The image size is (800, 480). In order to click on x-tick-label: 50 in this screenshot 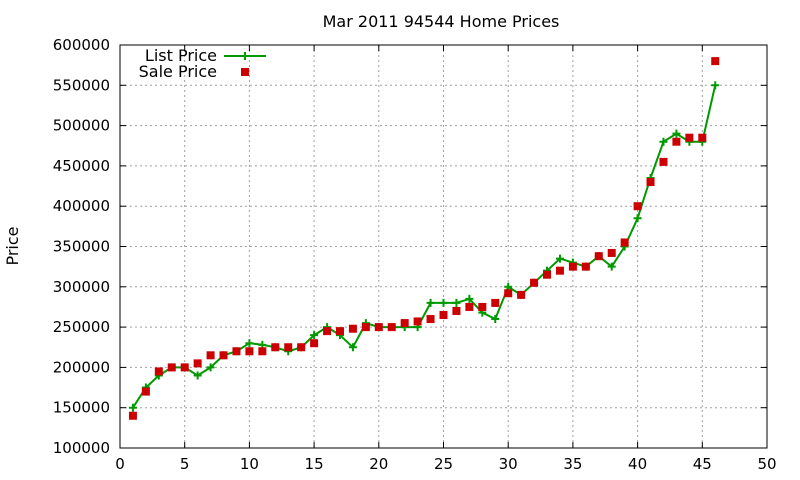, I will do `click(766, 464)`.